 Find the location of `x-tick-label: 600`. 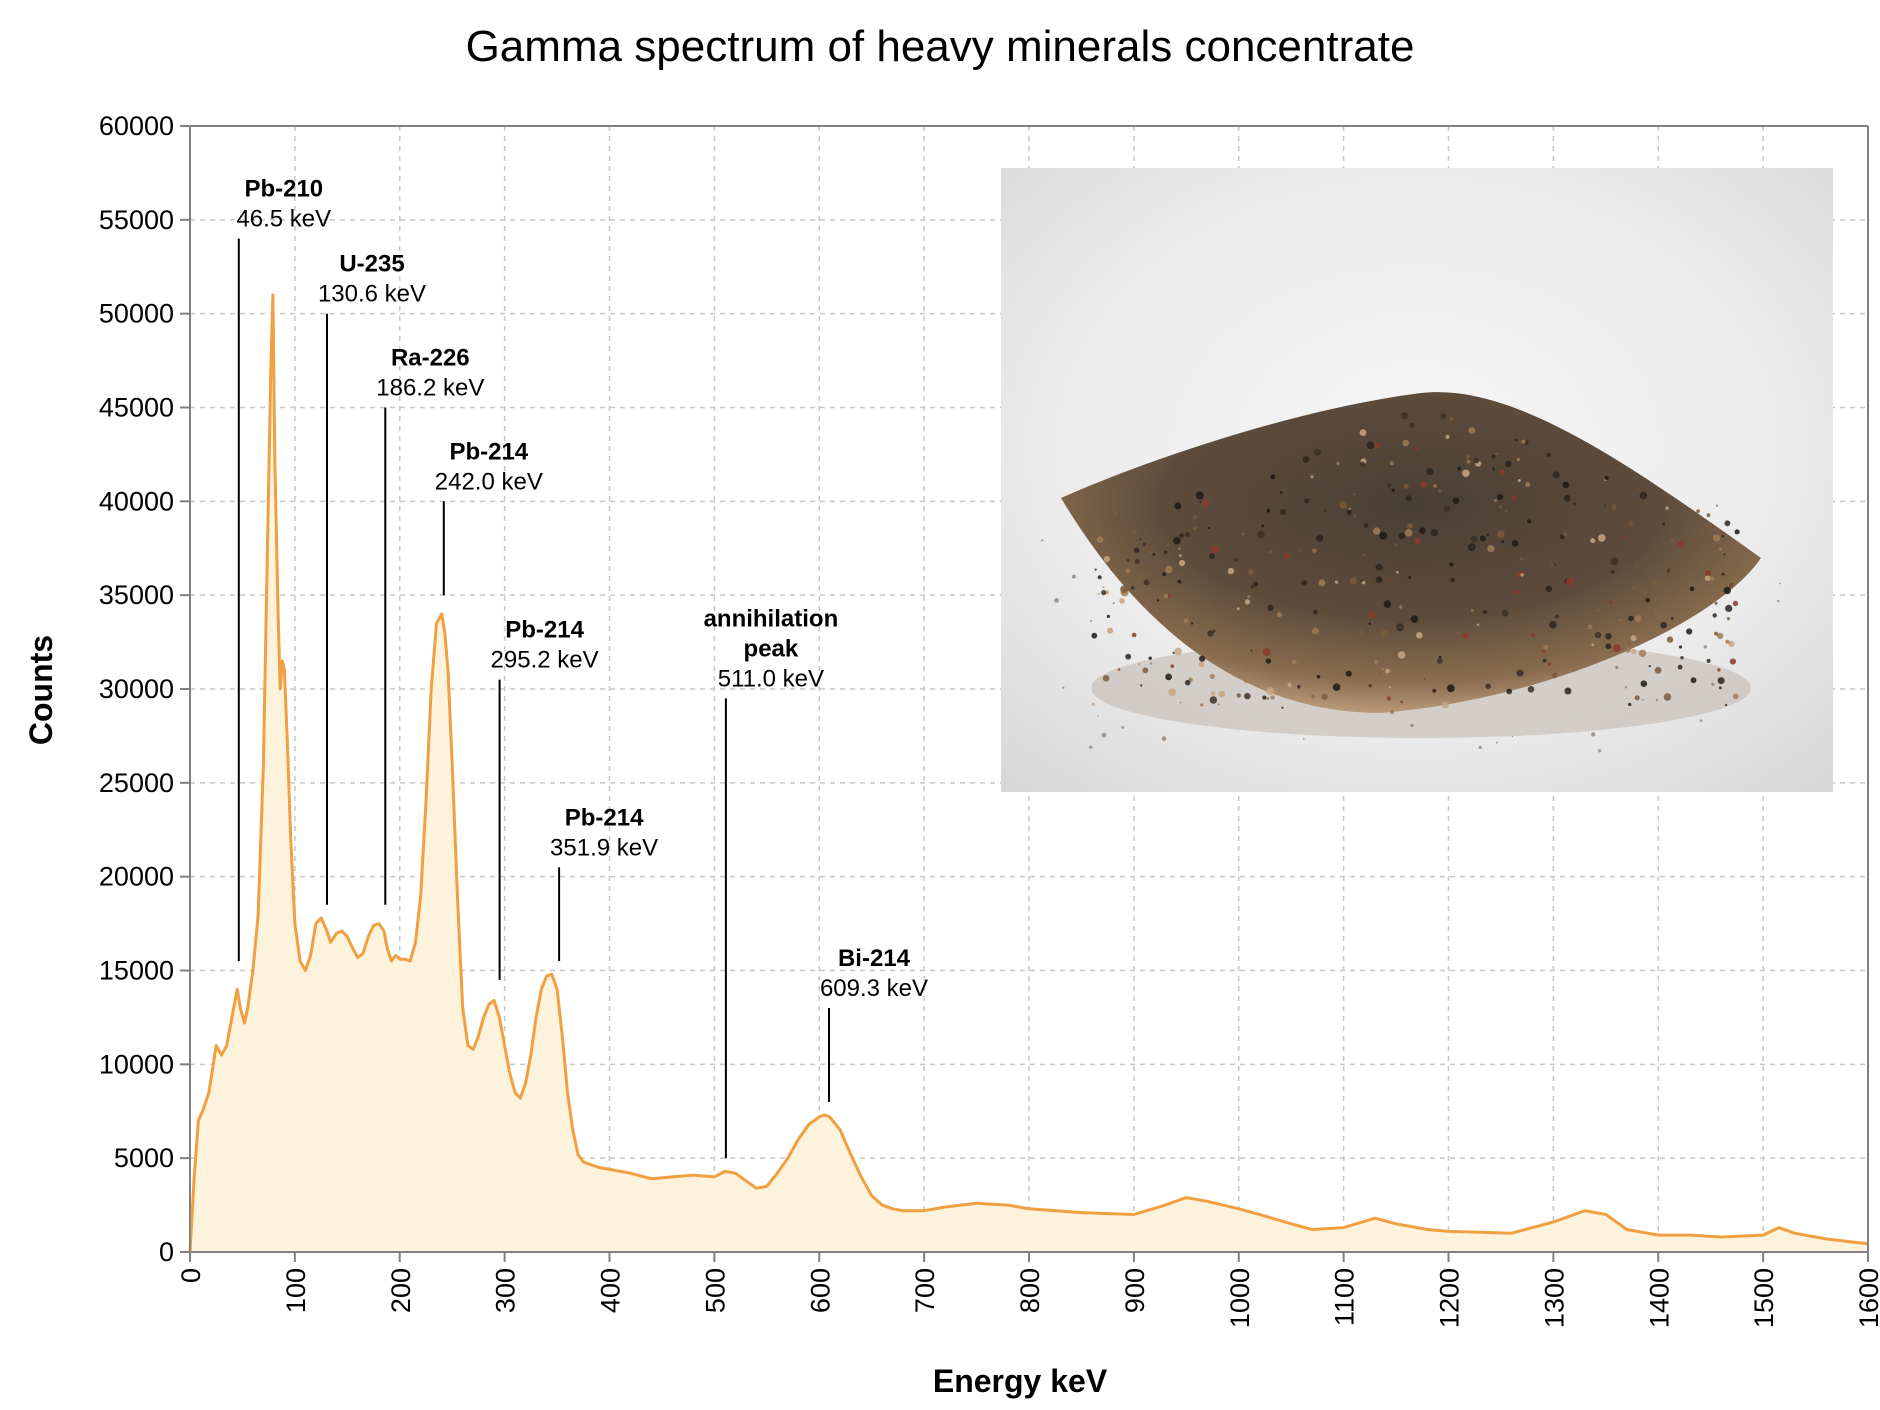

x-tick-label: 600 is located at coordinates (820, 1290).